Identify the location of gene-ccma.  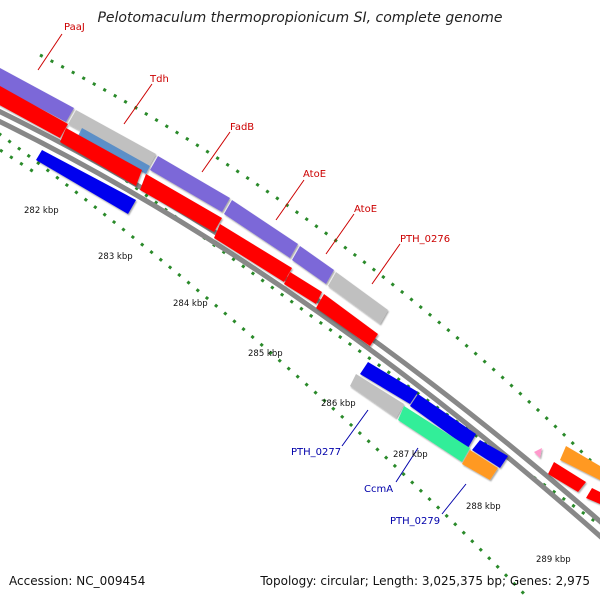
(434, 434).